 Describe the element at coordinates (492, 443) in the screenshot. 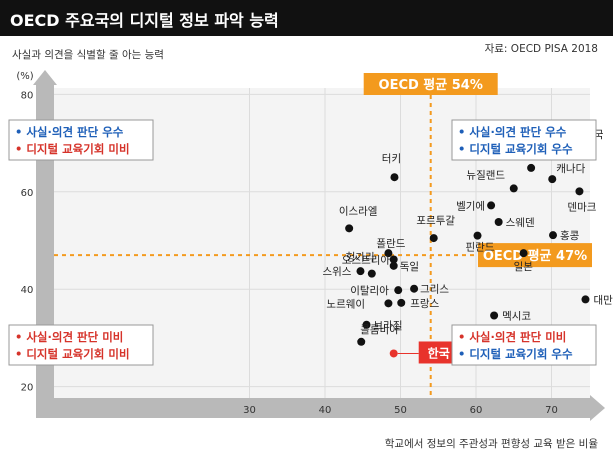

I see `x-axis-title: 학교에서 정보의 주관성과 편향성 교육 받은 비율` at that location.